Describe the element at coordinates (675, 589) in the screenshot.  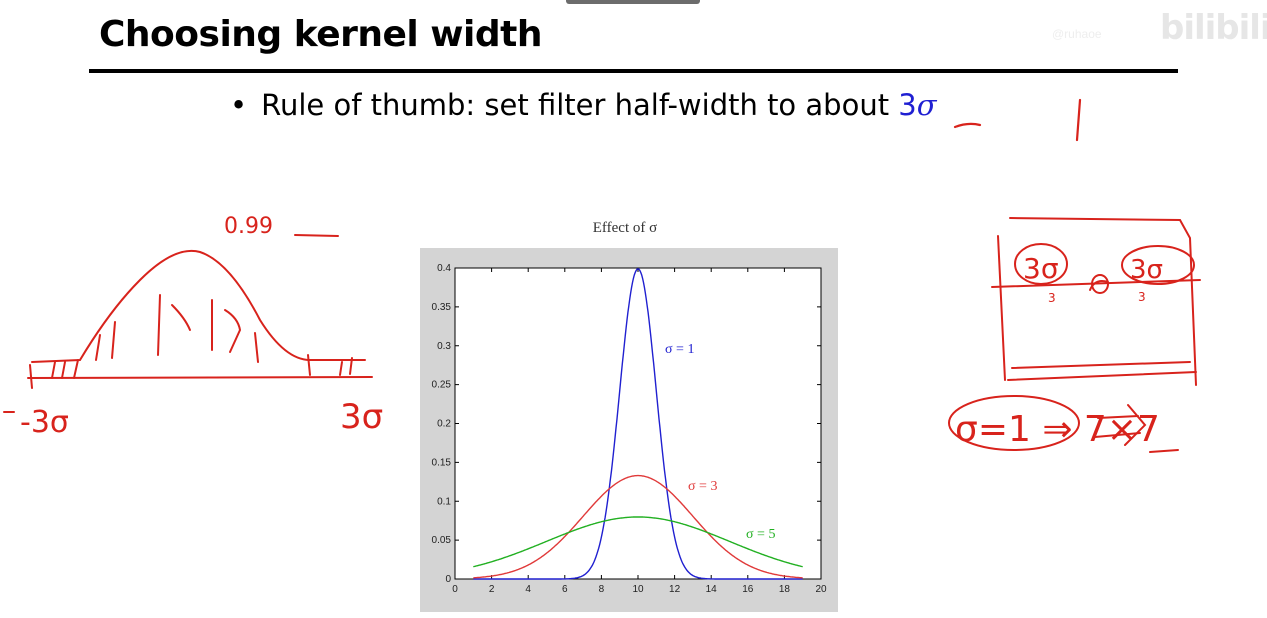
I see `x-tick-label: 12` at that location.